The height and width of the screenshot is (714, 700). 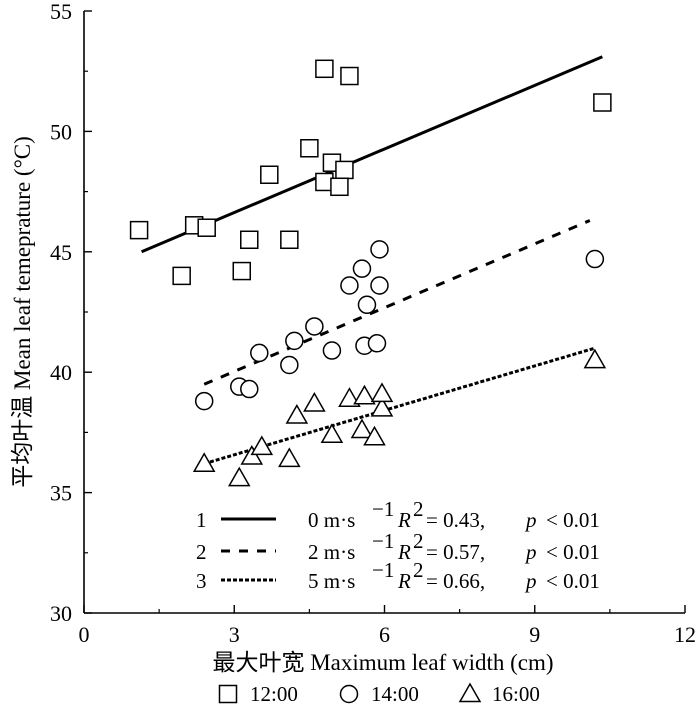 I want to click on marker-legend-item: 12:00, so click(x=258, y=694).